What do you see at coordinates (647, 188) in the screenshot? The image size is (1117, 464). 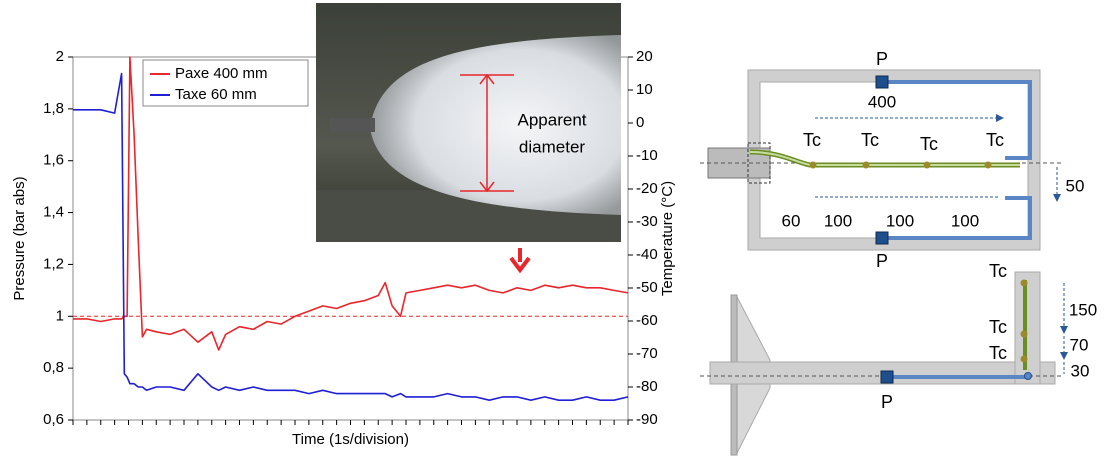 I see `y2-tick-label: -20` at bounding box center [647, 188].